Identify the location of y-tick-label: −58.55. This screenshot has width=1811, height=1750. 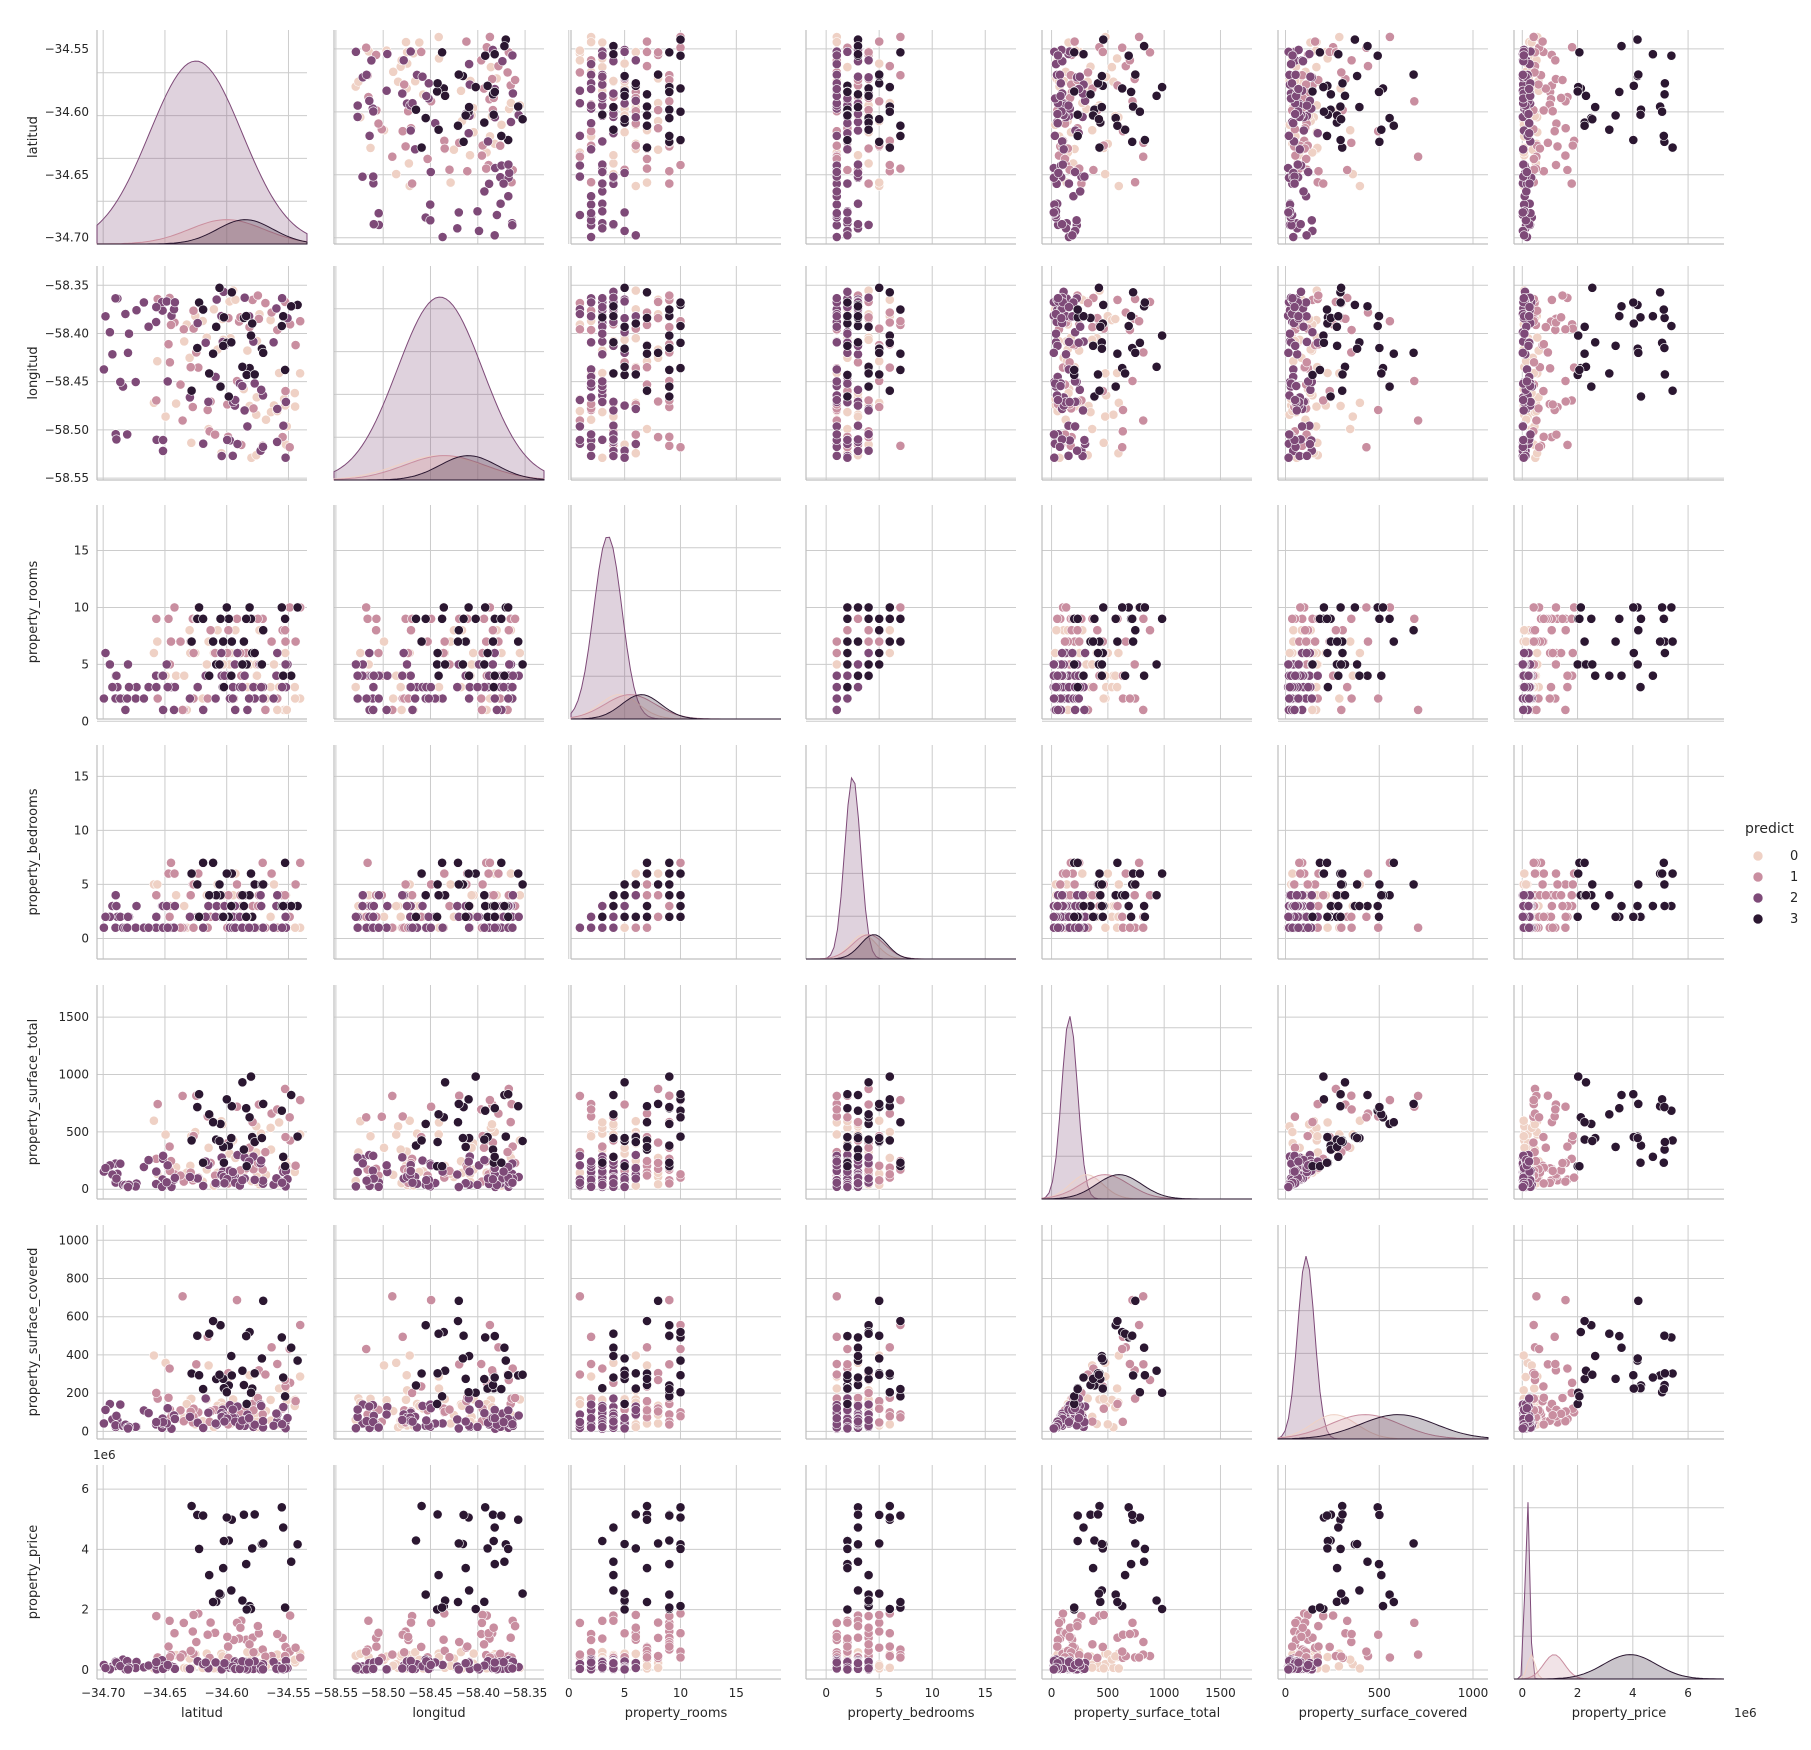
(67, 478).